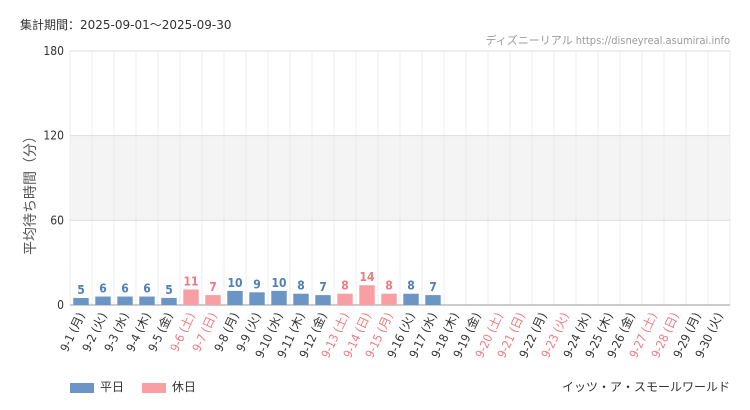 This screenshot has height=410, width=750. What do you see at coordinates (257, 284) in the screenshot?
I see `bar-value-label: 9` at bounding box center [257, 284].